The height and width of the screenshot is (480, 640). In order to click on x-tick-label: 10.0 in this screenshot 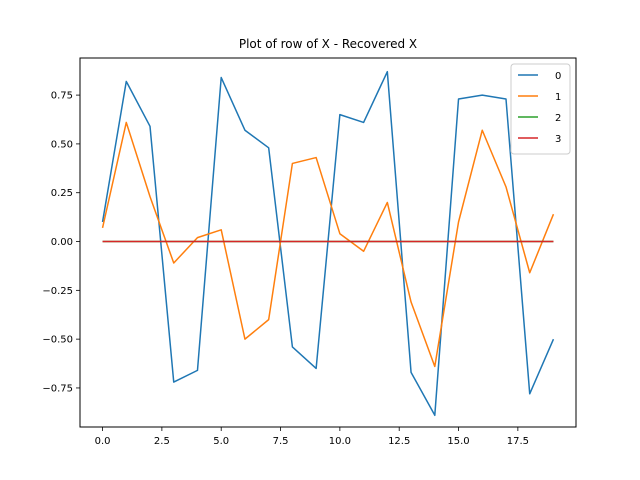, I will do `click(340, 441)`.